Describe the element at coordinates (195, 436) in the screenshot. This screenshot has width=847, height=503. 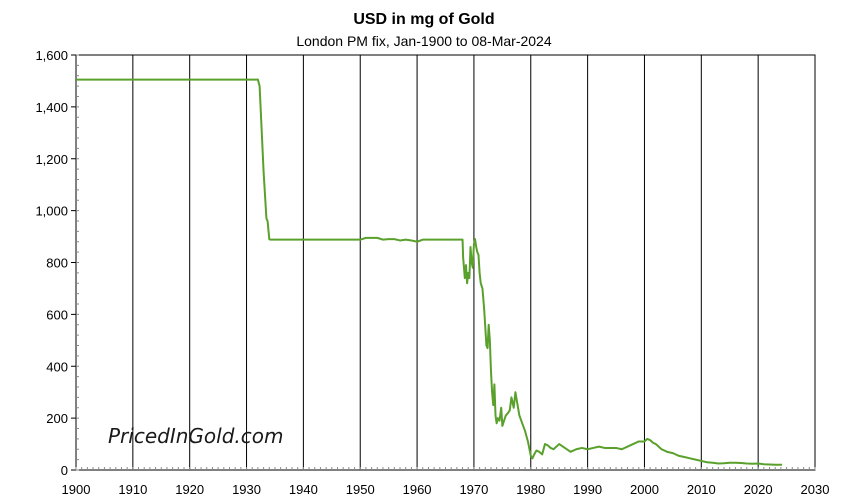
I see `watermark: PricedInGold.com` at that location.